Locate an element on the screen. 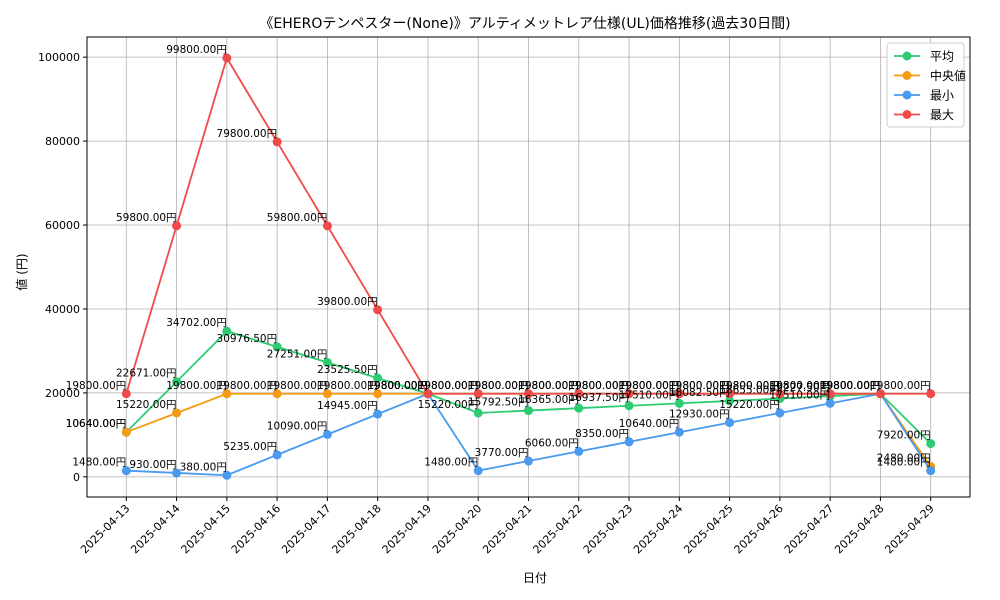 Image resolution: width=1000 pixels, height=600 pixels. legend-label: 平均 is located at coordinates (942, 57).